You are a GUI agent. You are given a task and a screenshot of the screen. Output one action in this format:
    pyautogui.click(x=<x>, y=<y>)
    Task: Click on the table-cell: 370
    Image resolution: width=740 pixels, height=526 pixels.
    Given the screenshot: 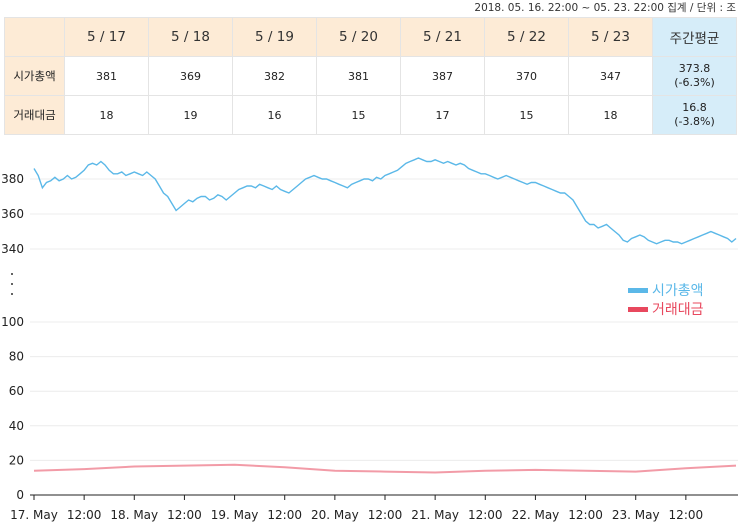 What is the action you would take?
    pyautogui.click(x=526, y=76)
    